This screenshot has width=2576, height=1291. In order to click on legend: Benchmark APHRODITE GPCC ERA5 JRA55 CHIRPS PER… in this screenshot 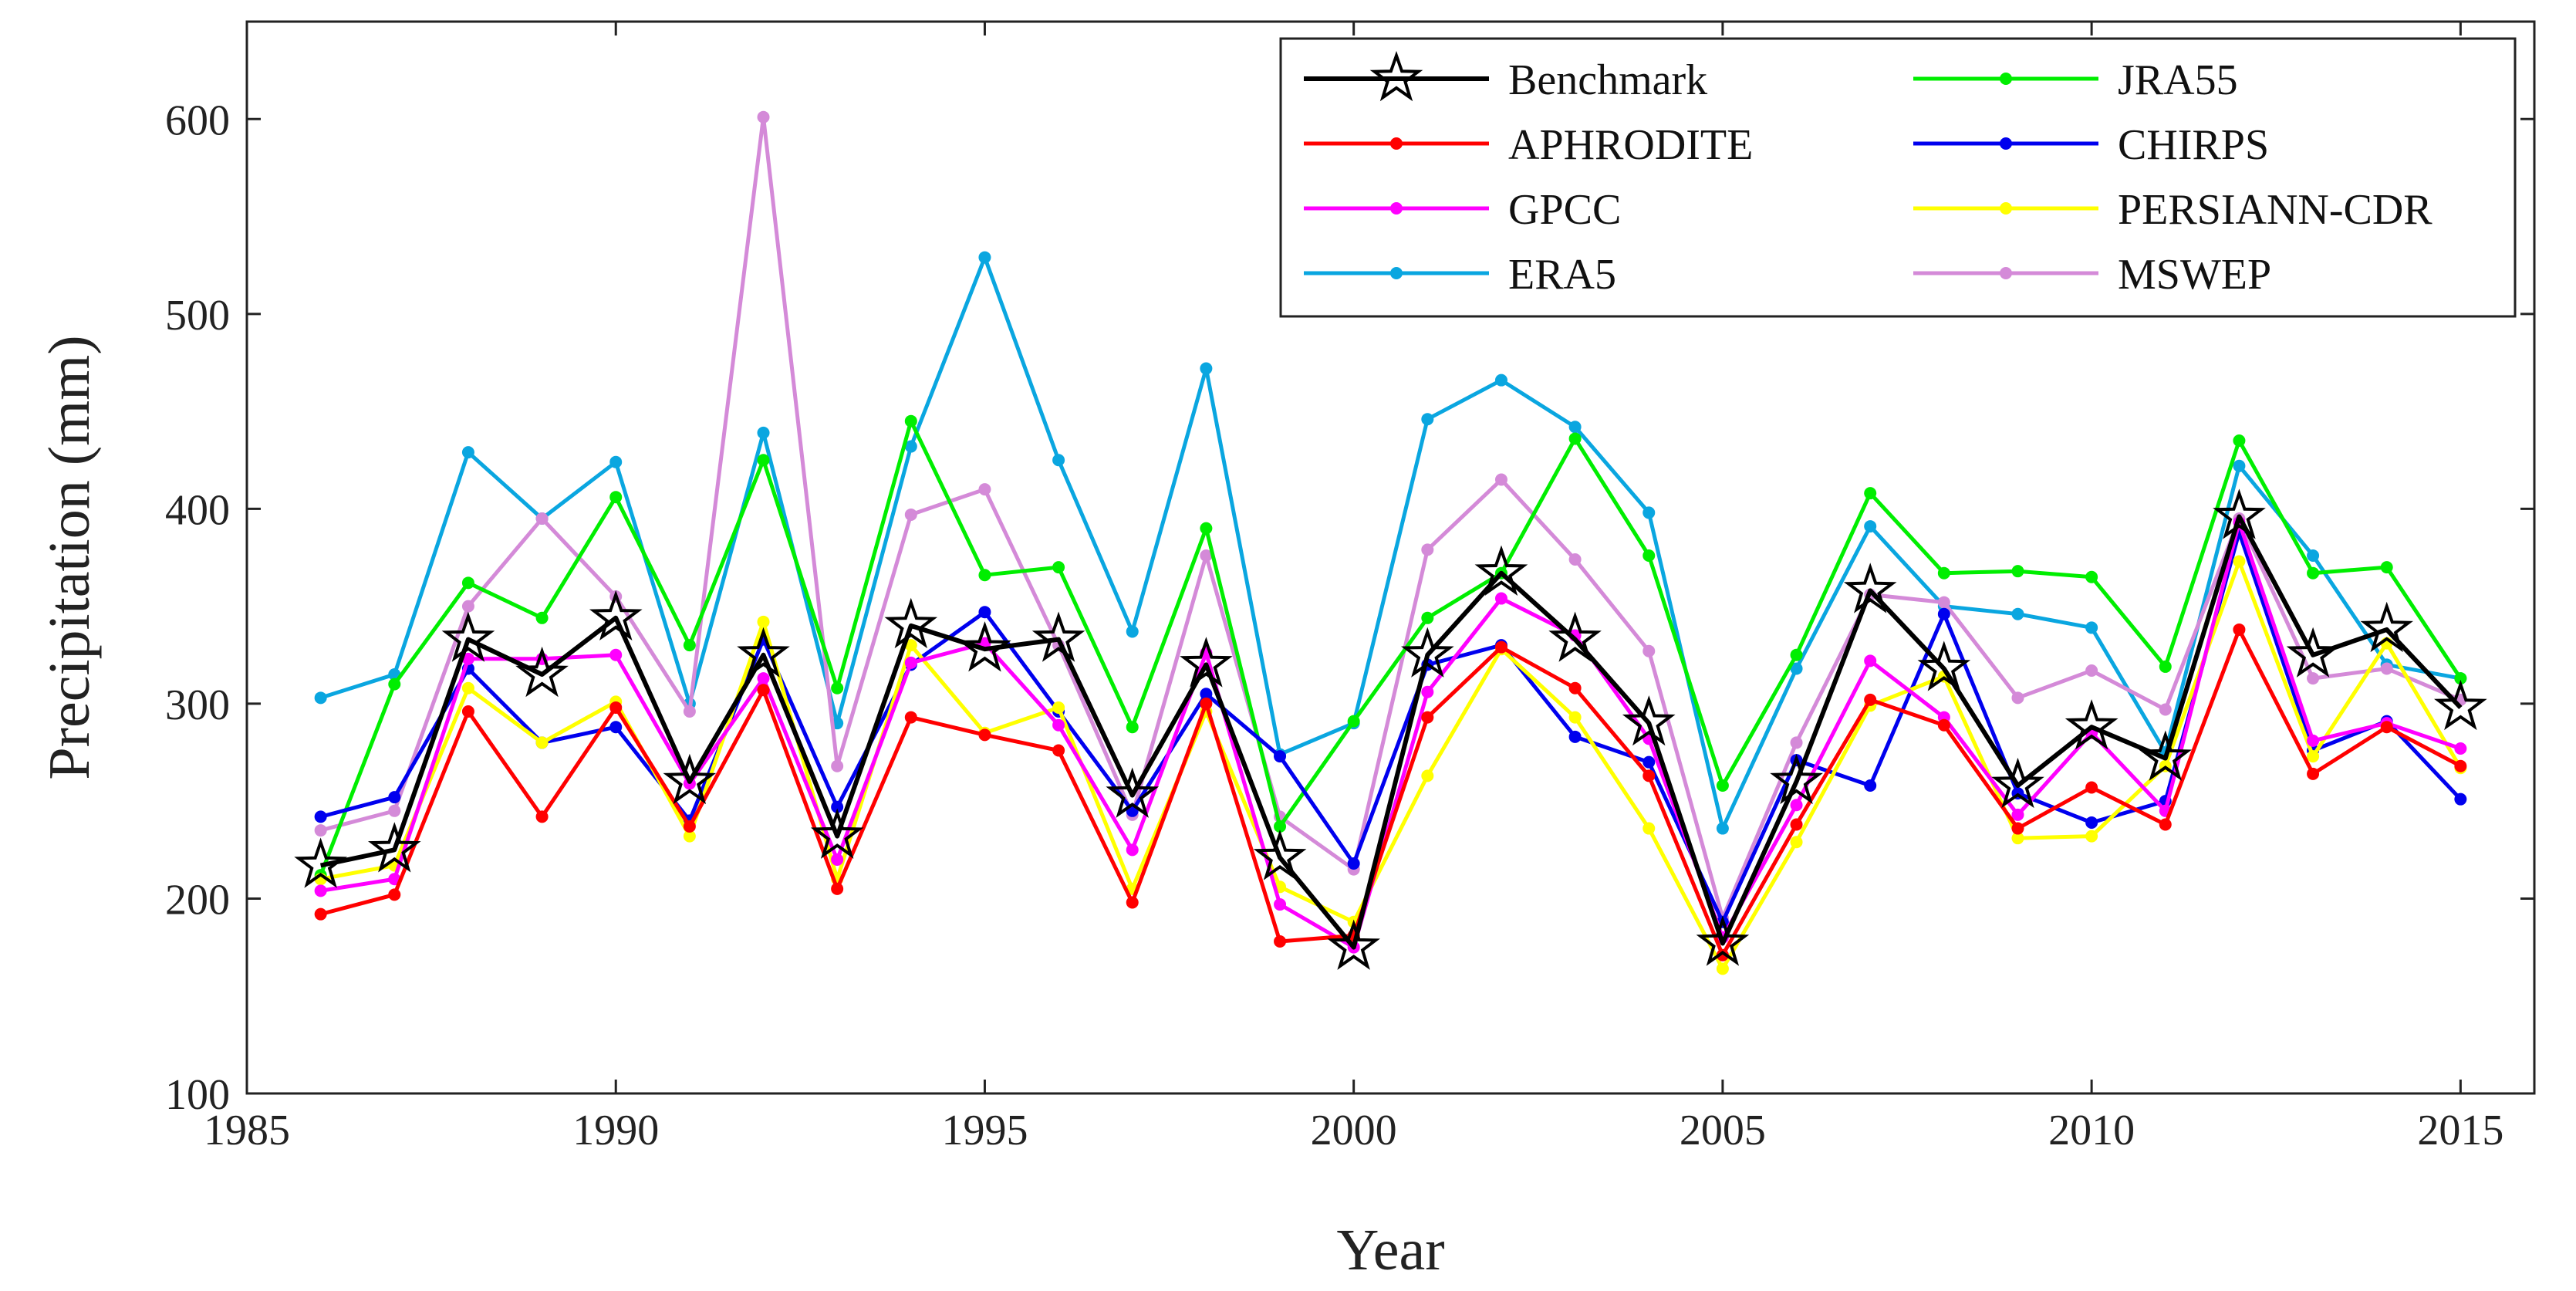, I will do `click(1898, 177)`.